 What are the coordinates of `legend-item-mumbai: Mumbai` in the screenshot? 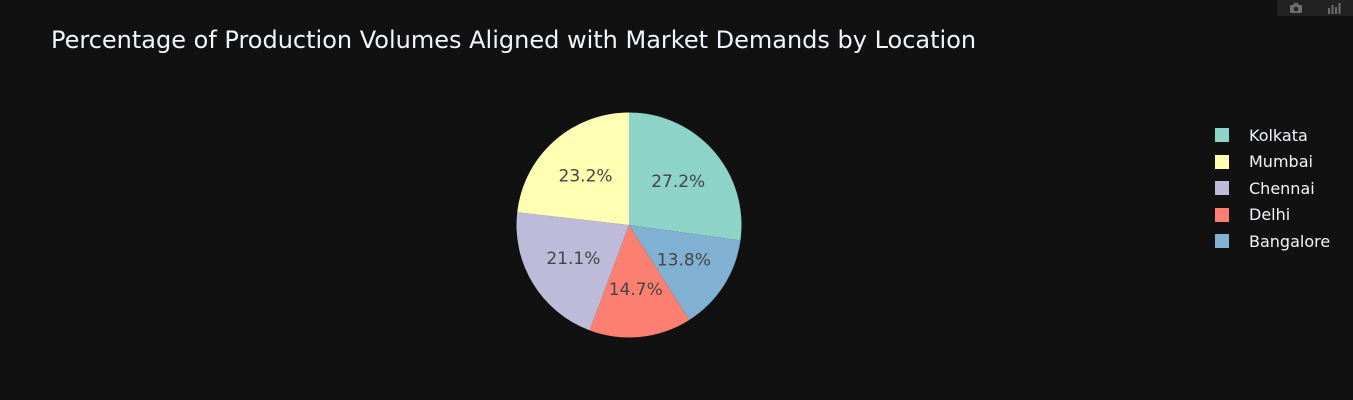 It's located at (1272, 162).